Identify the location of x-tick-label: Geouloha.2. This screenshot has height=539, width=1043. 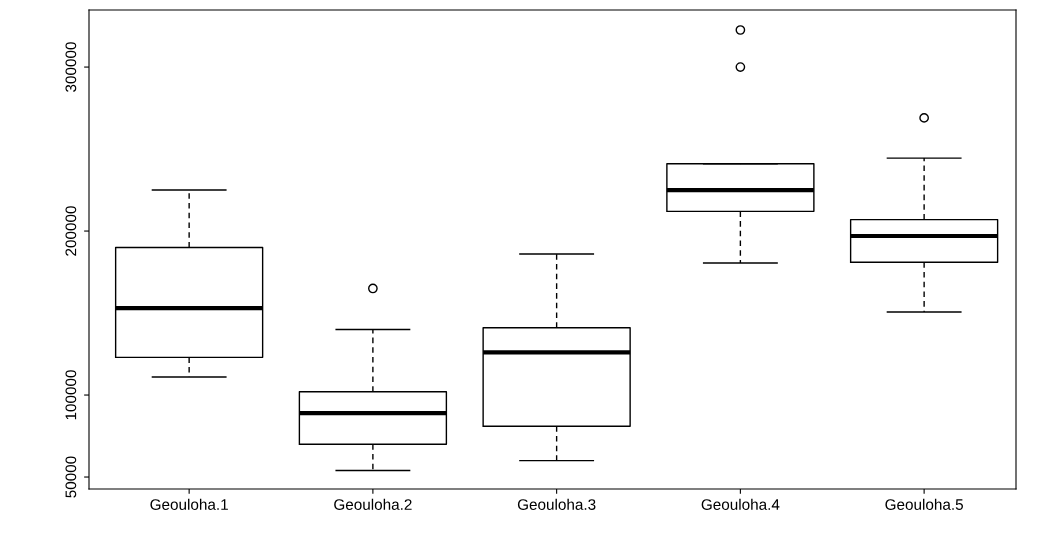
(373, 504).